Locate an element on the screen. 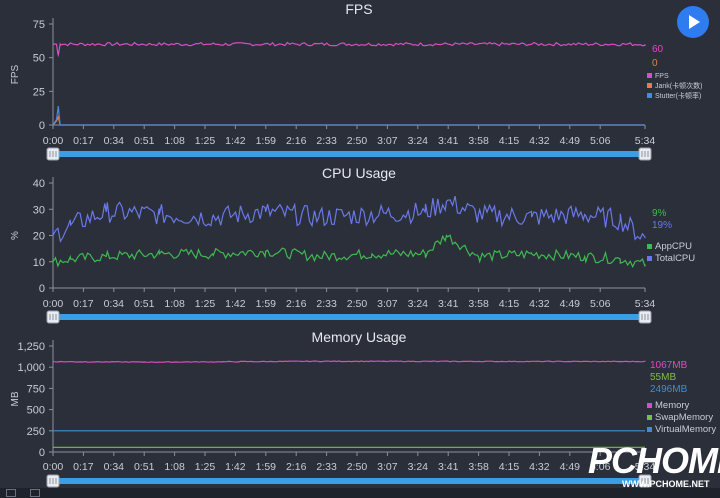 Image resolution: width=720 pixels, height=498 pixels. chart1-xtick-label: 0:34 is located at coordinates (114, 304).